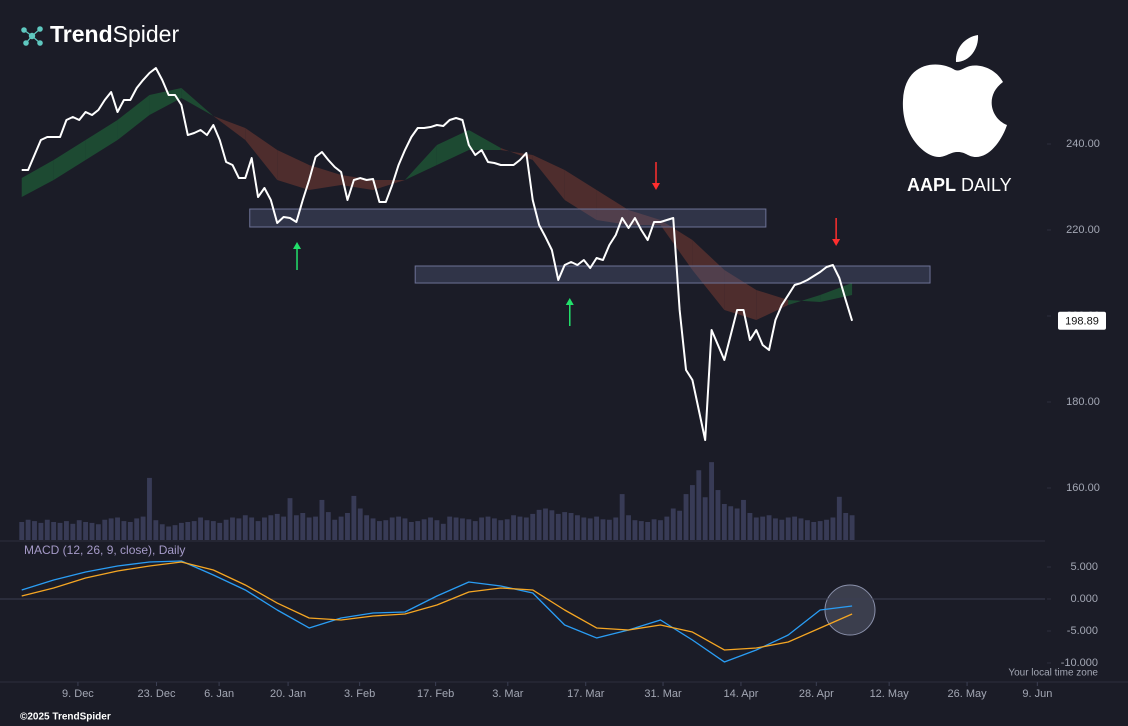  I want to click on last-price-label: 198.89, so click(1082, 322).